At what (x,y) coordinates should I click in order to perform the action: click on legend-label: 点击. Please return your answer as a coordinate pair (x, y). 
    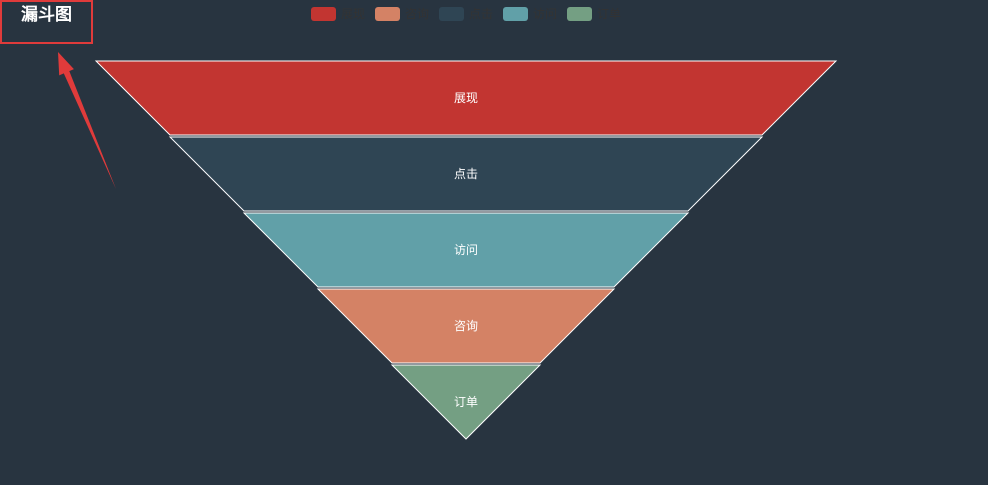
    Looking at the image, I should click on (481, 14).